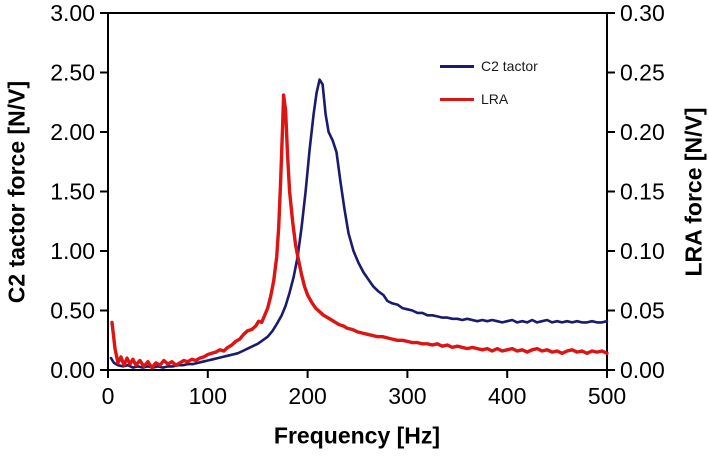  I want to click on y-left-tick-label: 0.50, so click(72, 311).